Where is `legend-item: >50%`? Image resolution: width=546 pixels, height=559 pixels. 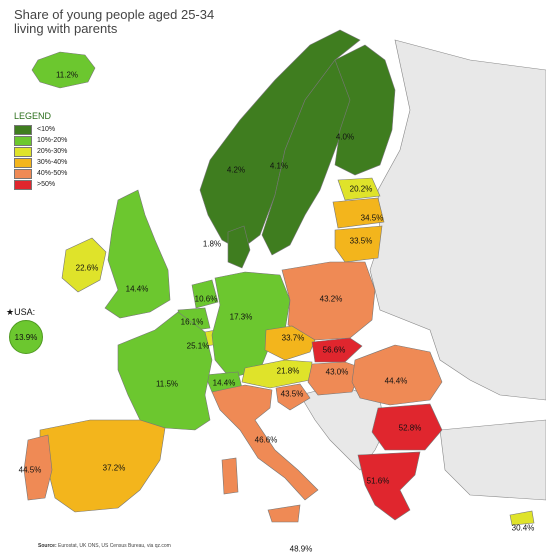
legend-item: >50% is located at coordinates (40, 184).